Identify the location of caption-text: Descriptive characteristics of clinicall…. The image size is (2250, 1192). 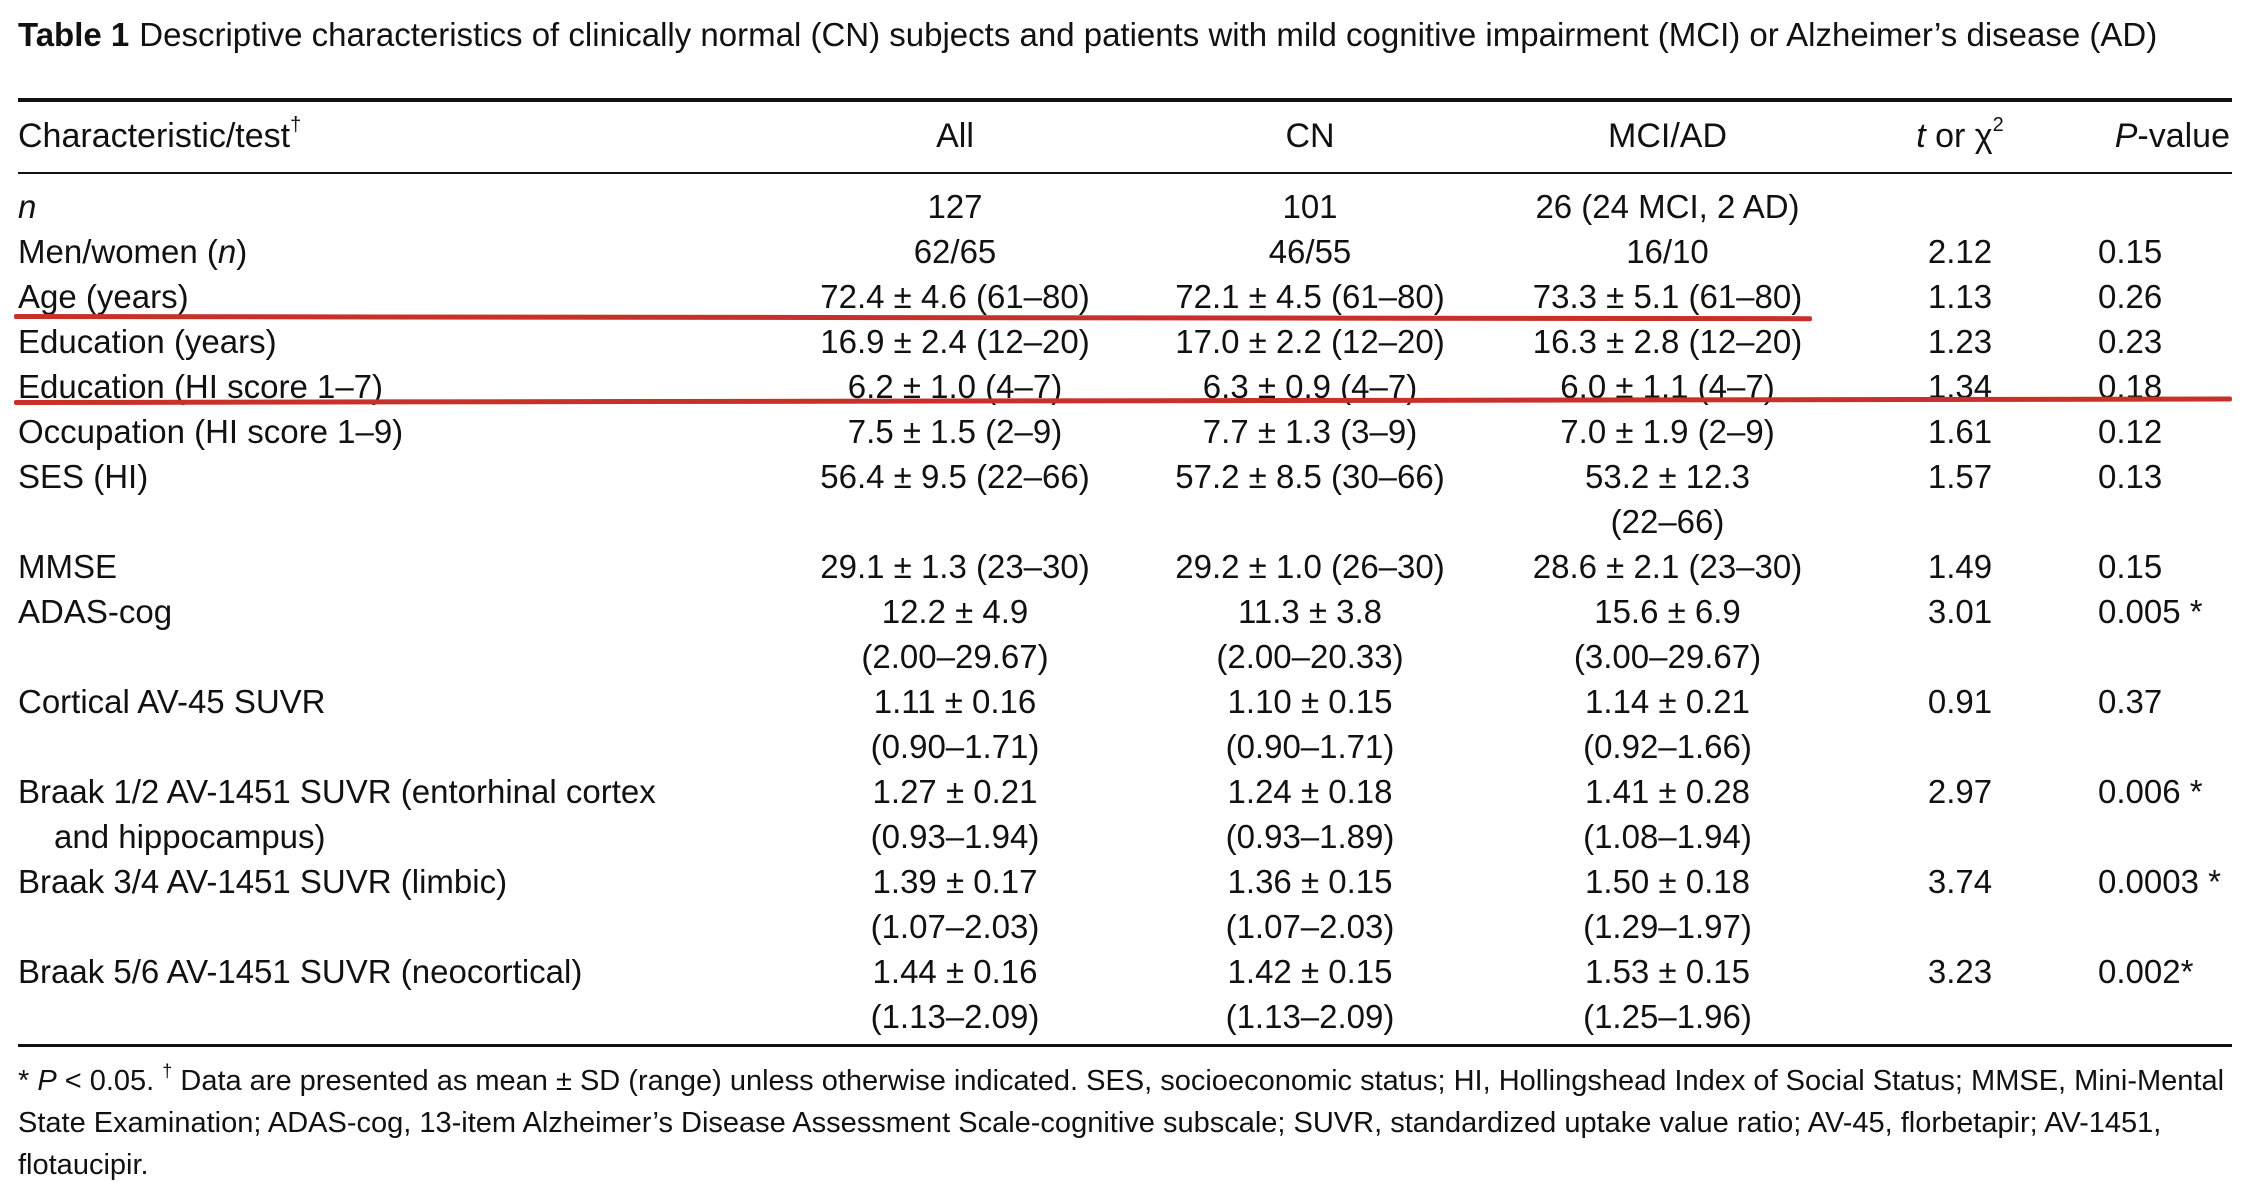
(1148, 34).